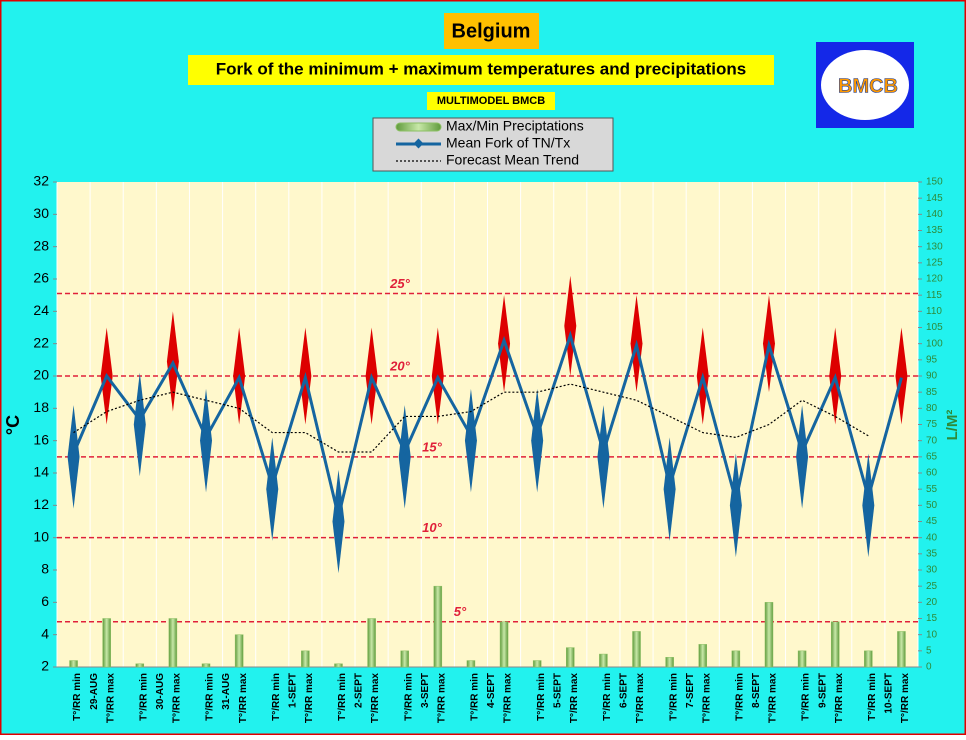 The width and height of the screenshot is (966, 740). Describe the element at coordinates (460, 611) in the screenshot. I see `reference-label: 5°` at that location.